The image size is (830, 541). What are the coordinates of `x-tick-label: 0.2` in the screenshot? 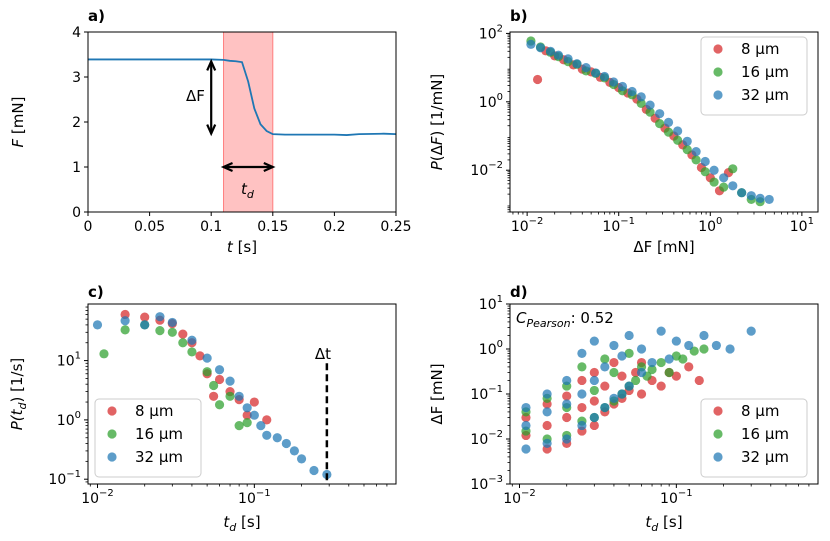 It's located at (334, 227).